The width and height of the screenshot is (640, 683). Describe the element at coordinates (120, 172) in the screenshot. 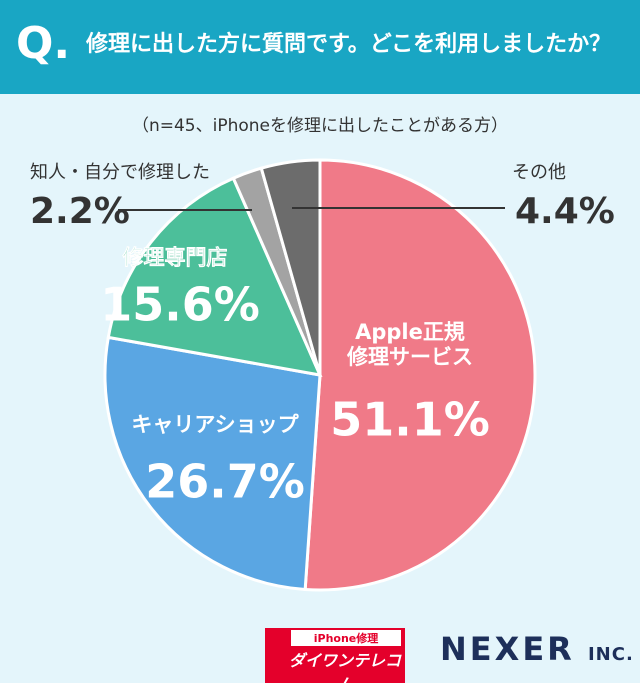

I see `slice-label: 知人・自分で修理した` at that location.